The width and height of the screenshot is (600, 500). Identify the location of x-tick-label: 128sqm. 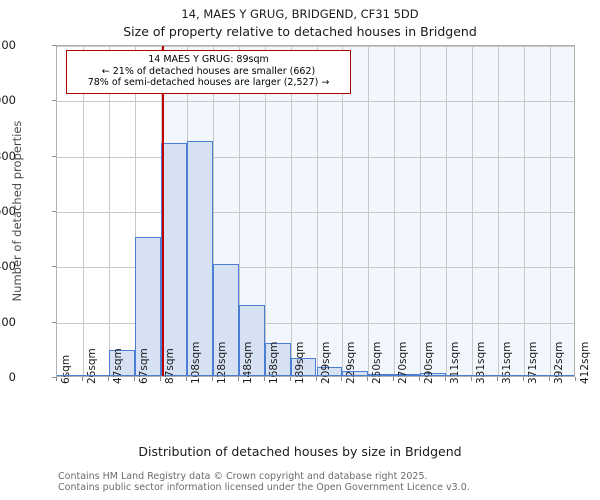
(221, 362).